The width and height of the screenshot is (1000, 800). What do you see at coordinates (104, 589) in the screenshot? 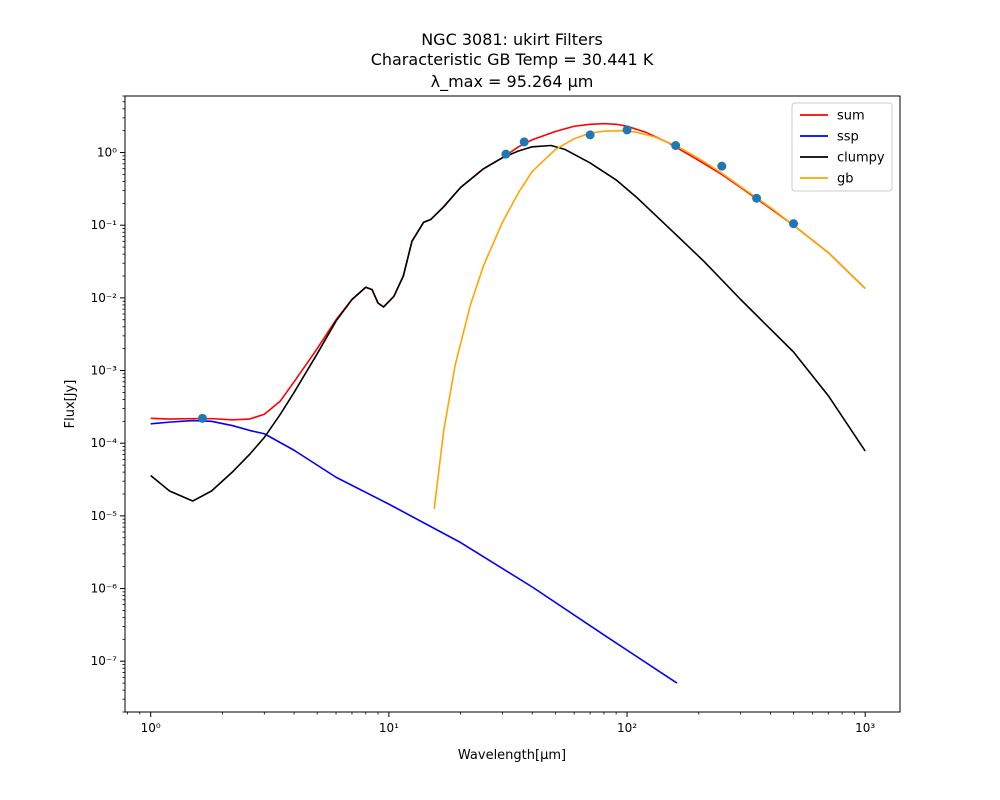
I see `y-tick-label: 10⁻⁶` at bounding box center [104, 589].